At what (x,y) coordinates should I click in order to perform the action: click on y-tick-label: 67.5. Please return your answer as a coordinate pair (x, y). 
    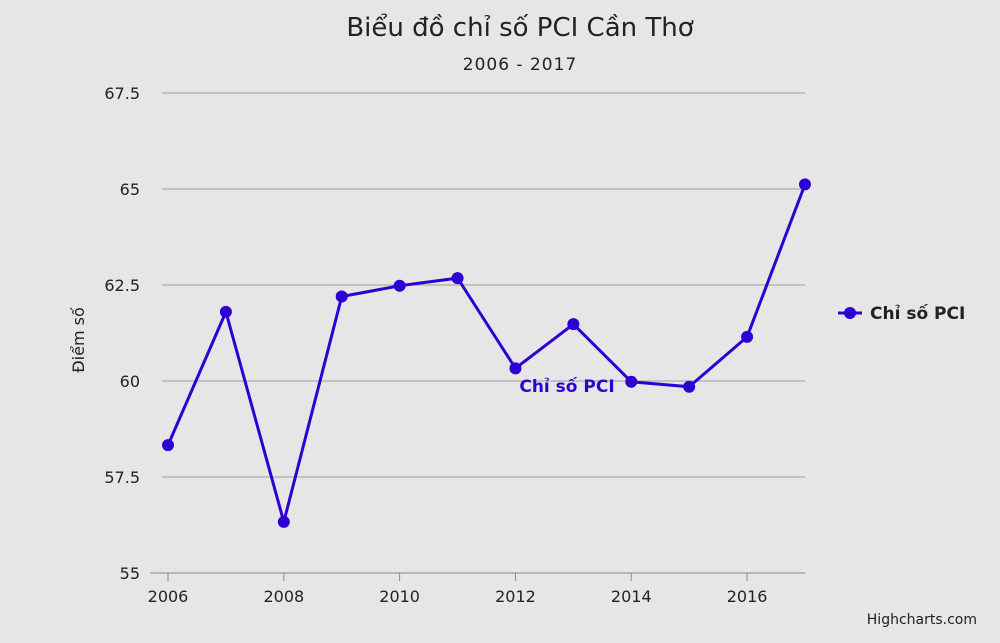
    Looking at the image, I should click on (122, 93).